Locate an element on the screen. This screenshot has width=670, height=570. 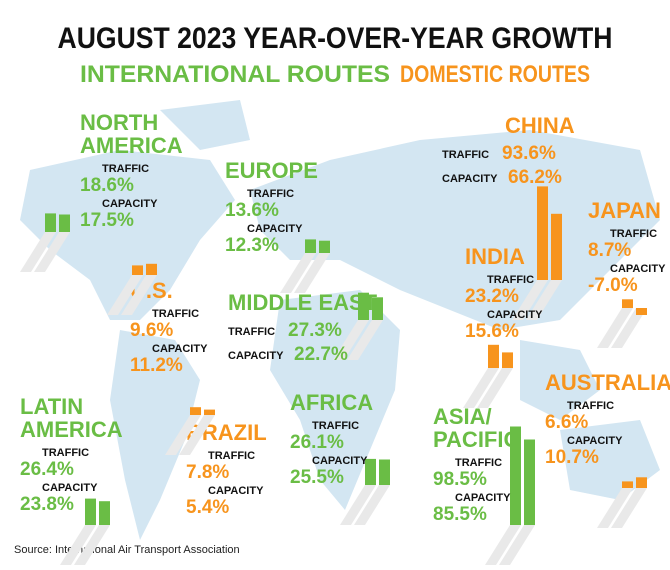
value-label: 23.2% is located at coordinates (492, 296).